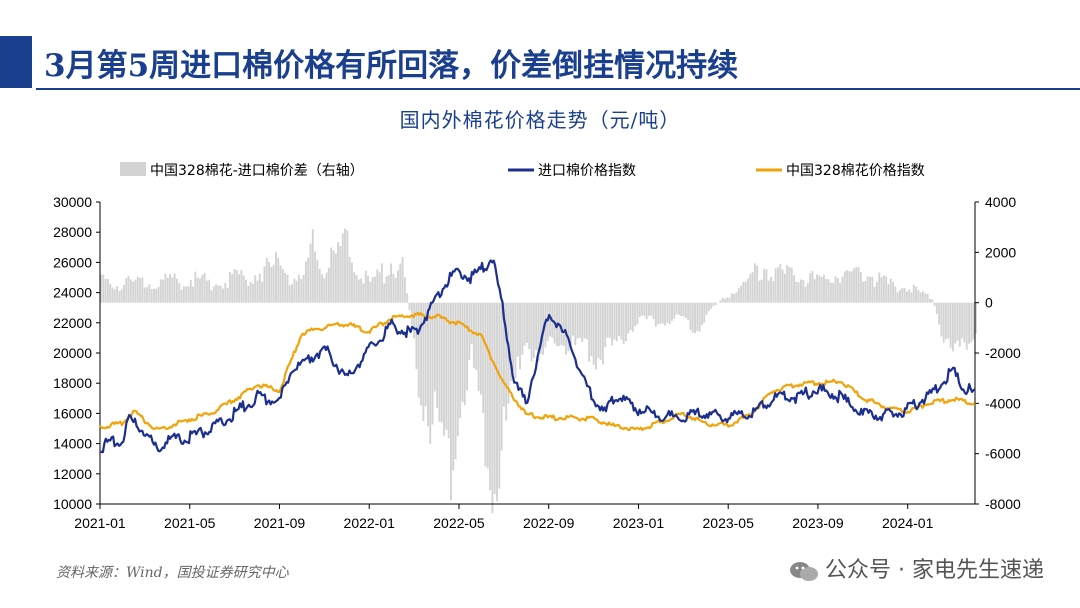 This screenshot has height=608, width=1080. I want to click on wechat-icon, so click(804, 571).